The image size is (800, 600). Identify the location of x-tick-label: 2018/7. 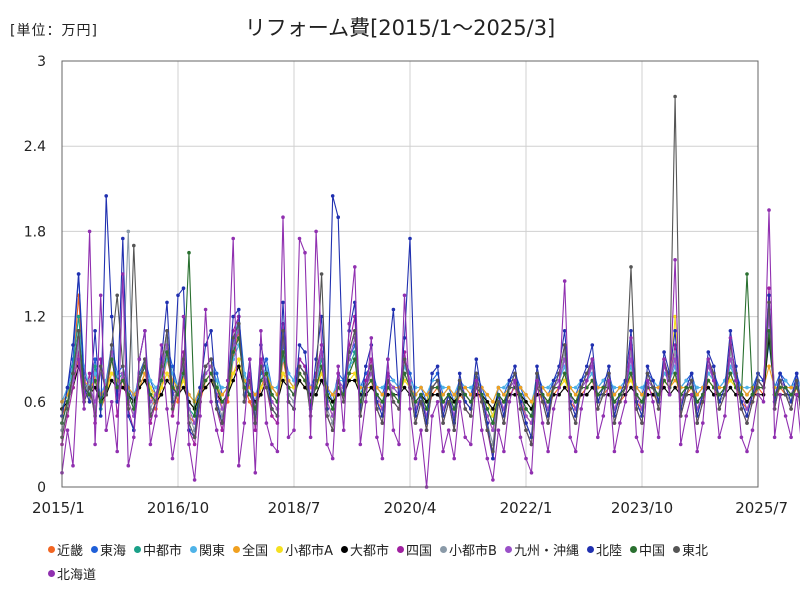
(294, 508).